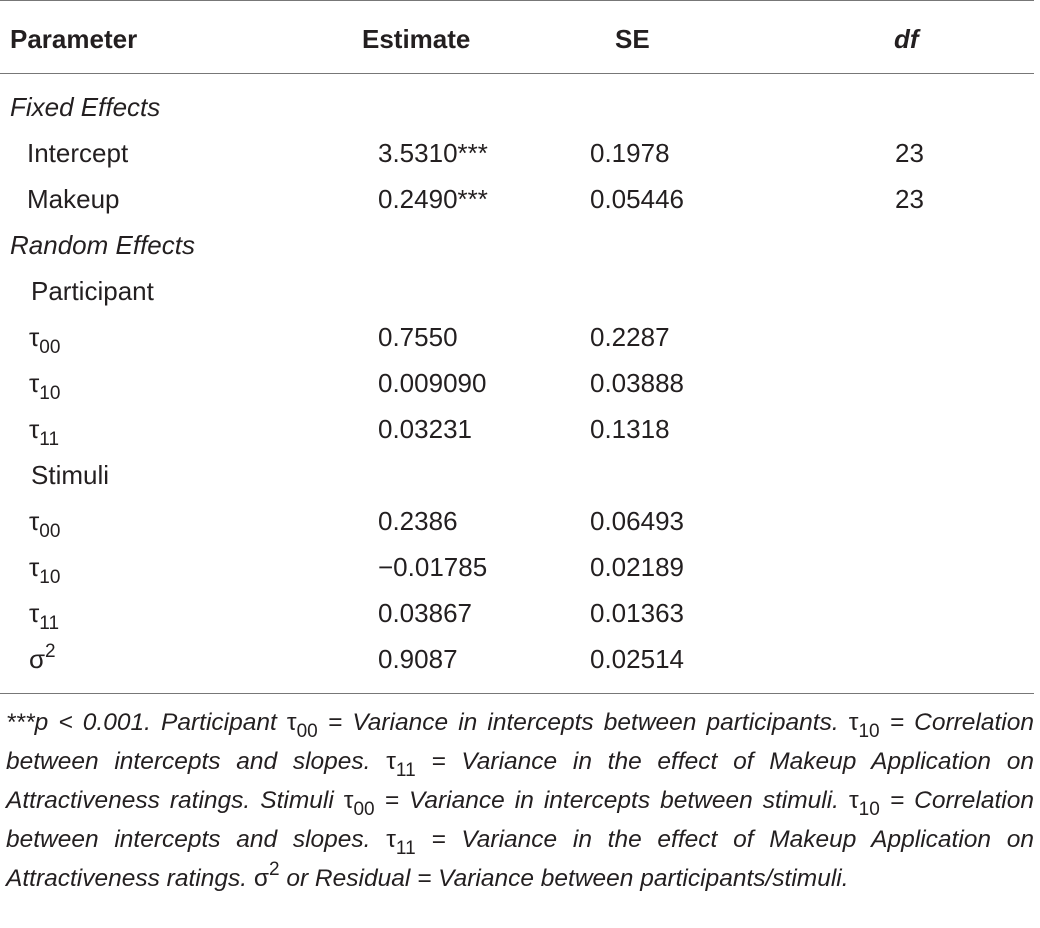 The height and width of the screenshot is (928, 1040). What do you see at coordinates (418, 337) in the screenshot?
I see `estimate: 0.7550` at bounding box center [418, 337].